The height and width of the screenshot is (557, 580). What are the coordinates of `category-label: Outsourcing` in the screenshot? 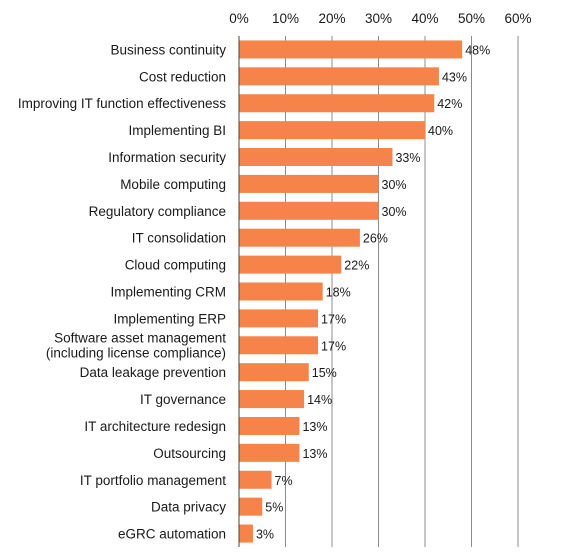 It's located at (189, 453).